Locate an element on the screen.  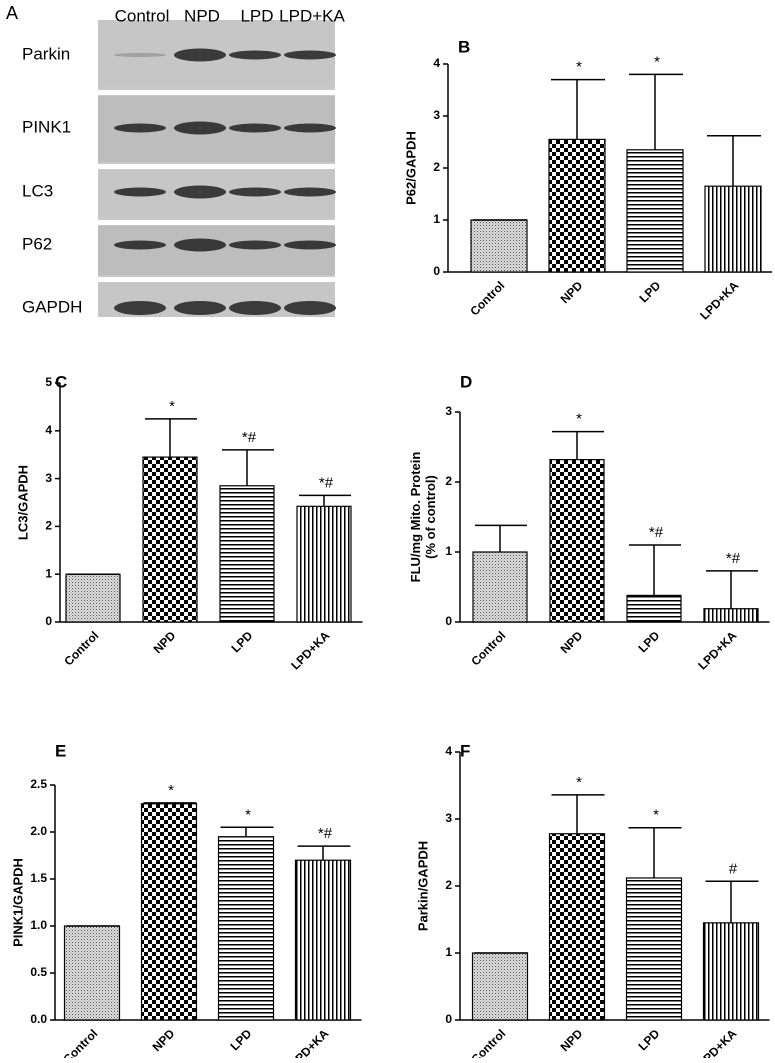
lane-label: LPD+KA is located at coordinates (312, 15).